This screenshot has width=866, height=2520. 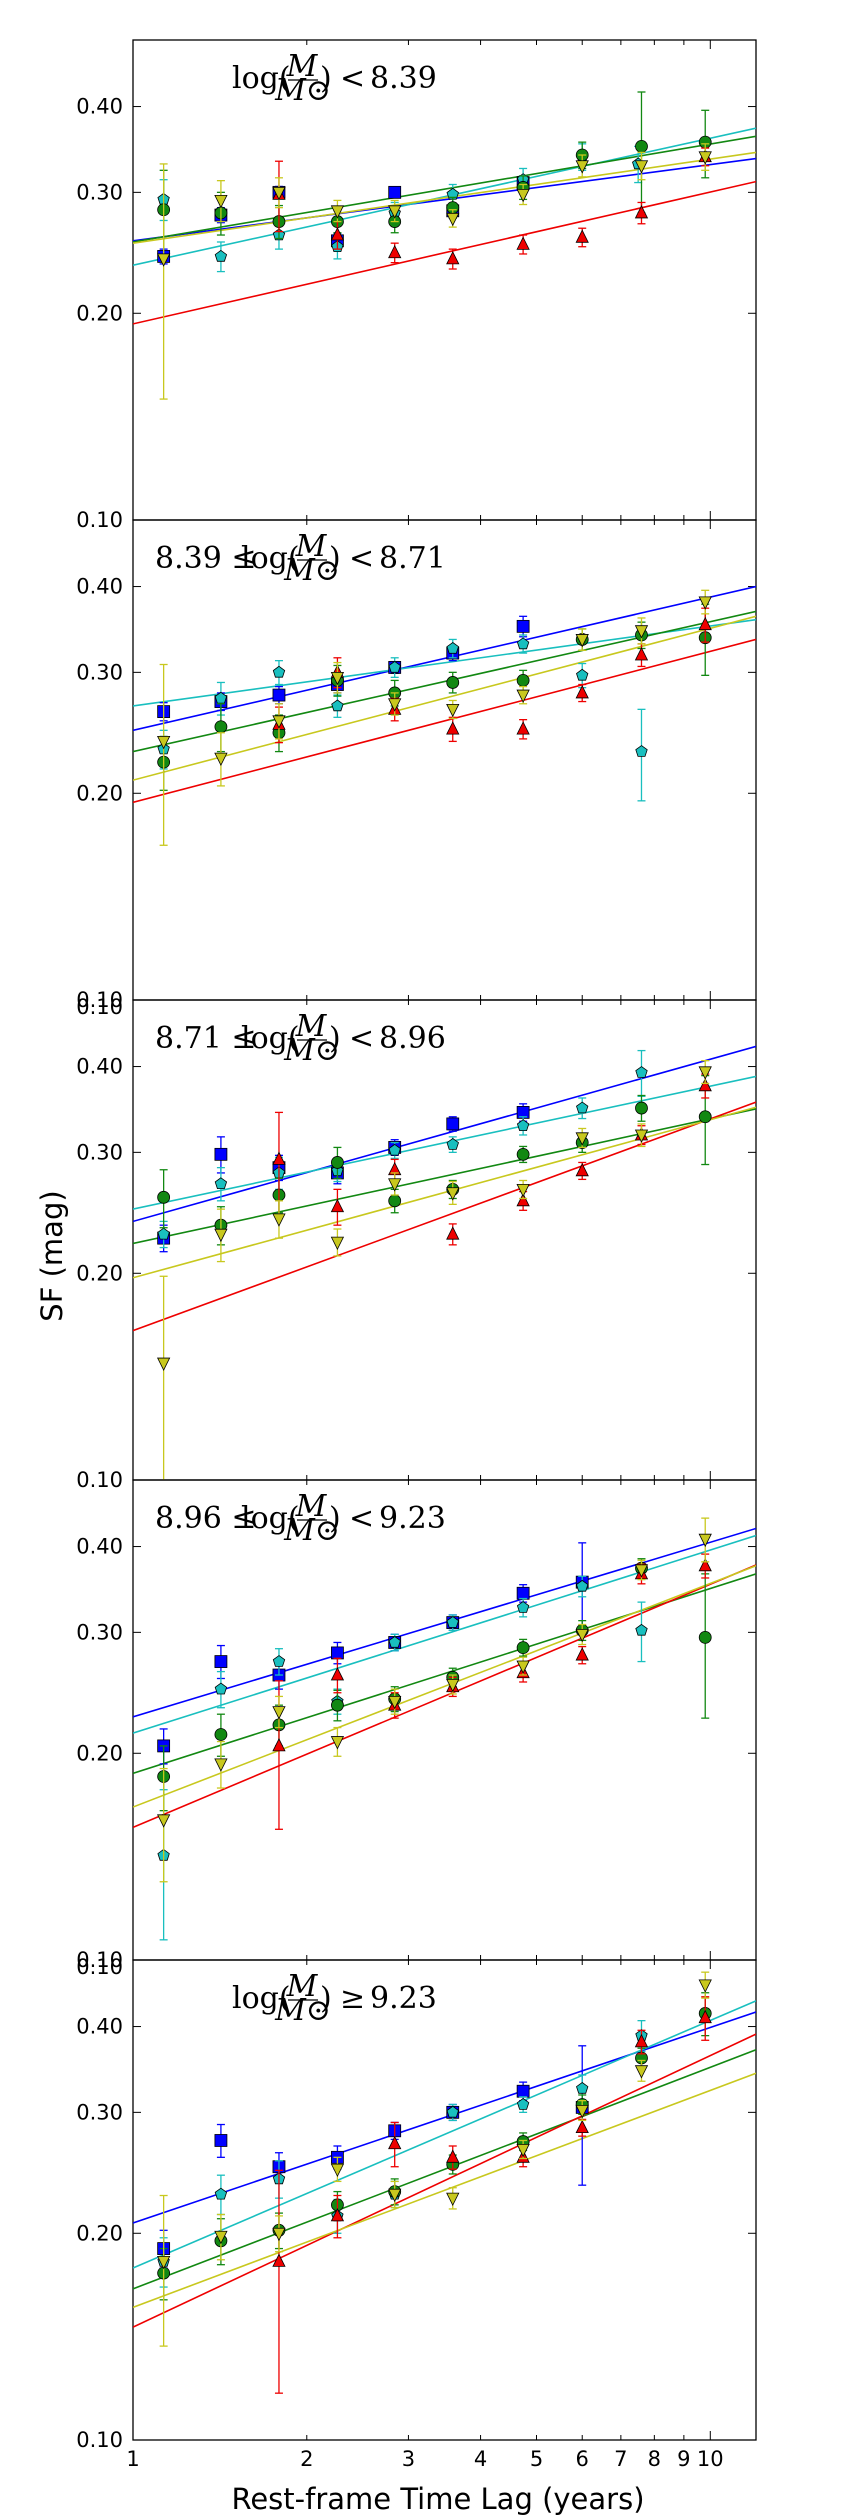 I want to click on title-value: 8.39, so click(x=403, y=78).